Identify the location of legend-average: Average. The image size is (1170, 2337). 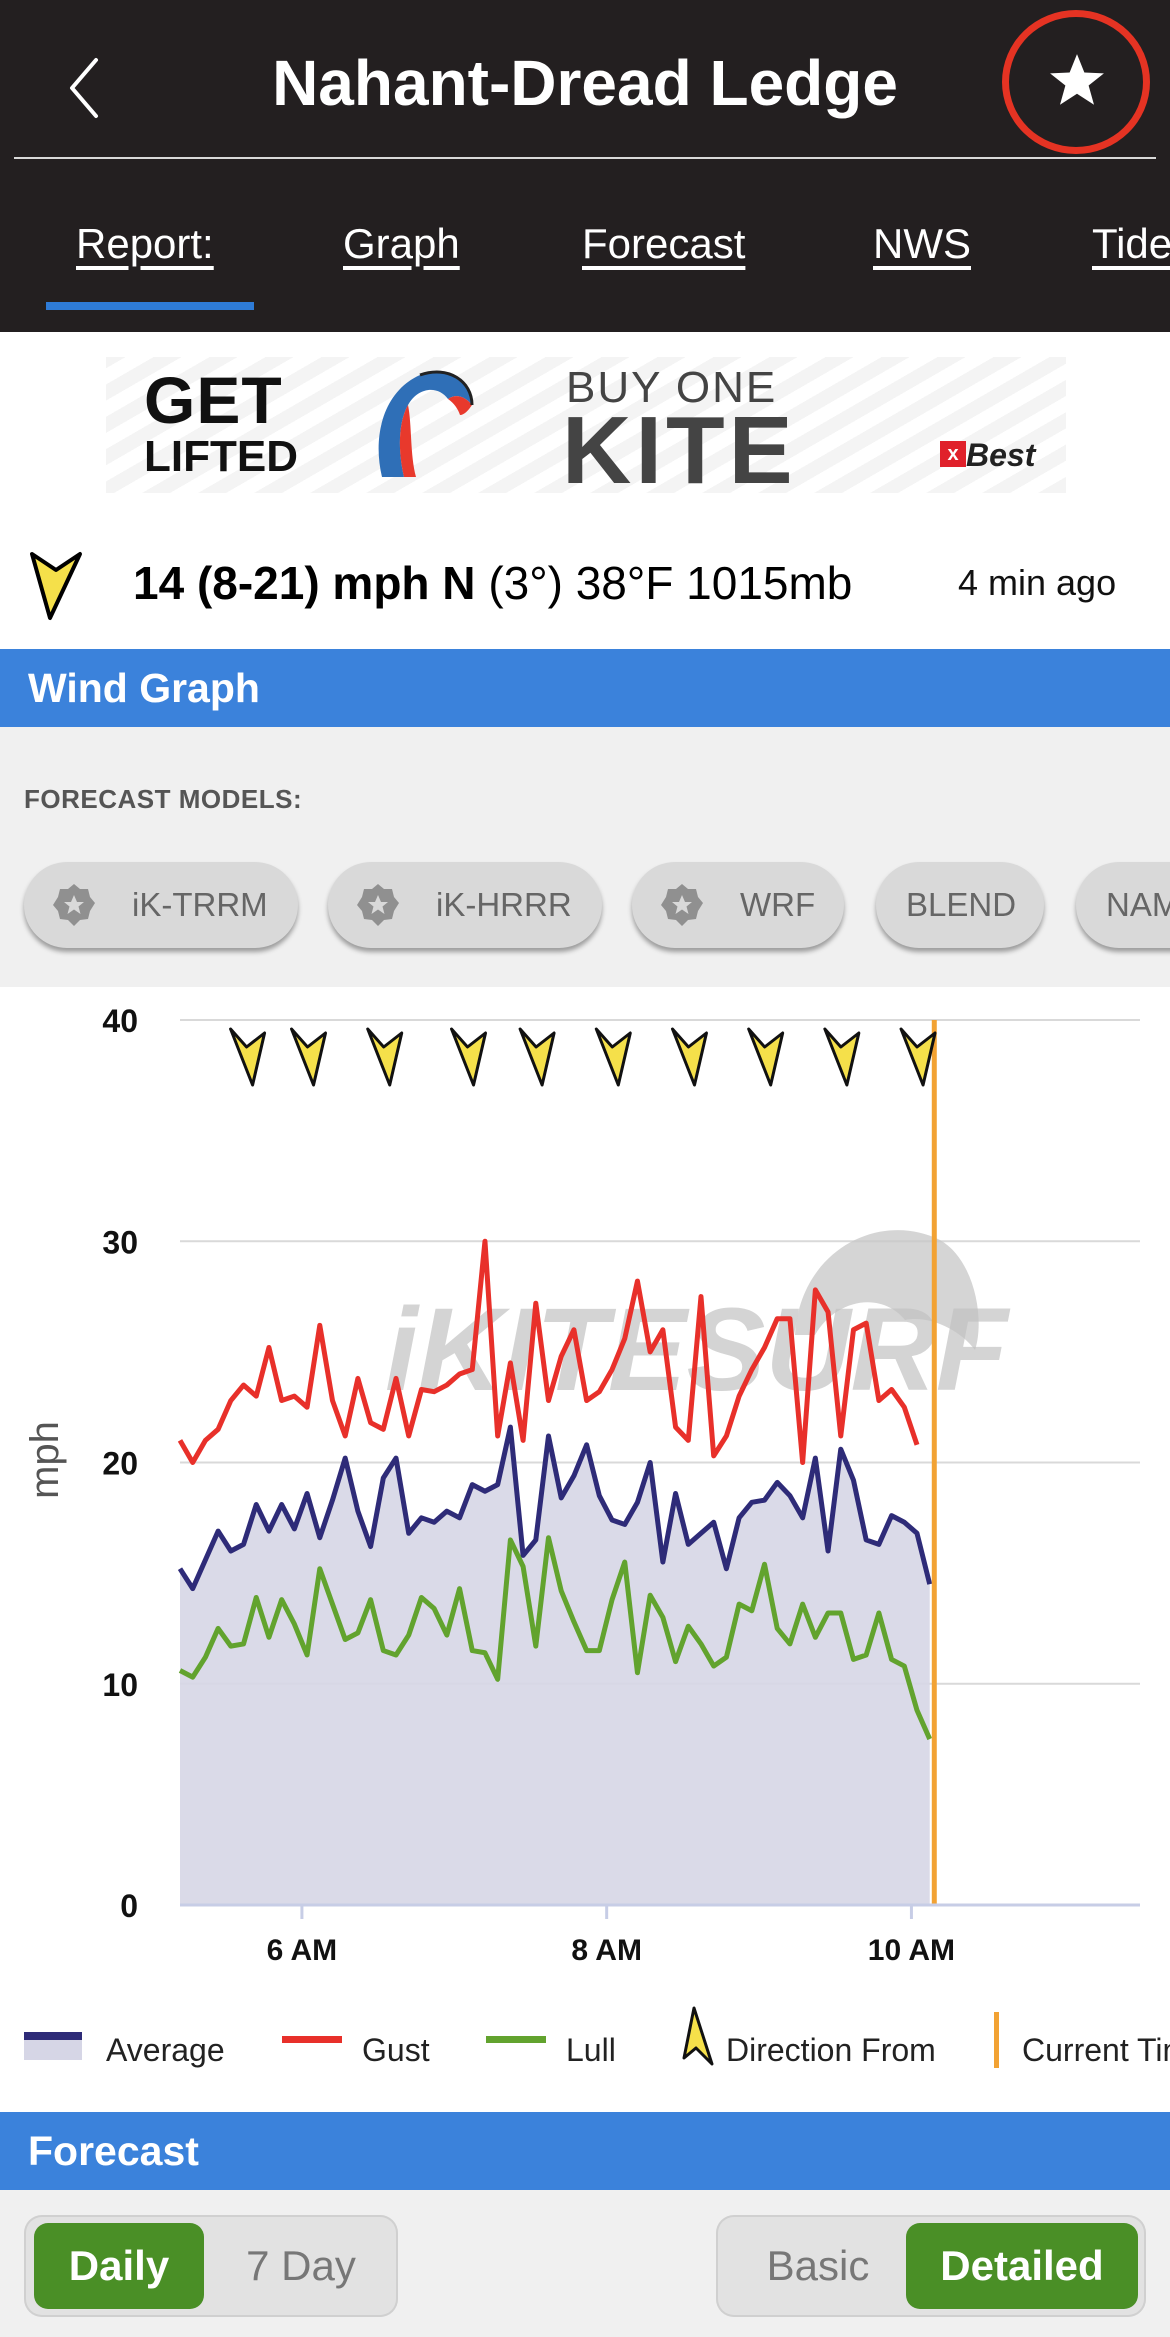
(124, 2050).